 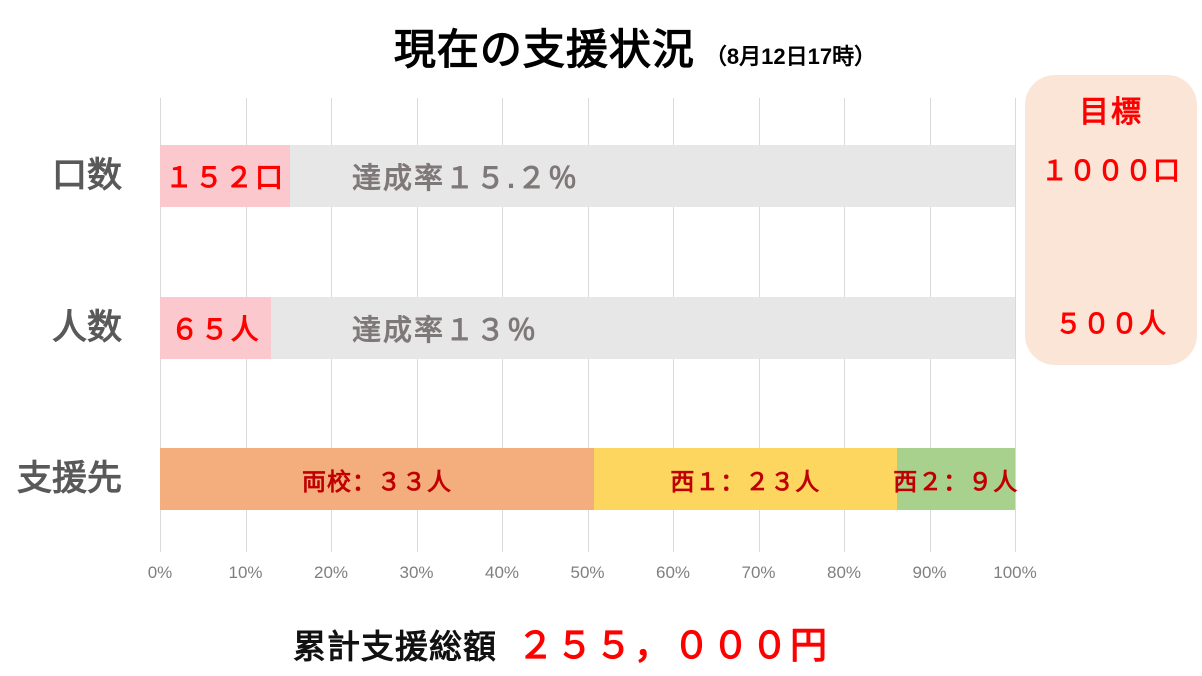 I want to click on x-axis-tick: 70%, so click(x=758, y=572).